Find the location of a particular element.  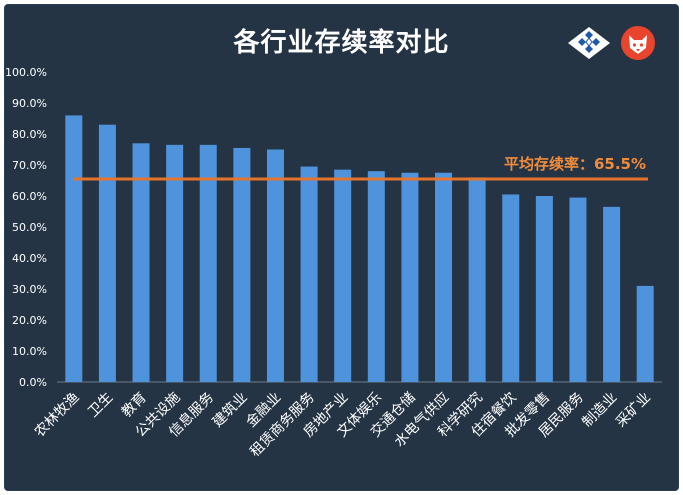

y-tick-label: 30.0% is located at coordinates (29, 289).